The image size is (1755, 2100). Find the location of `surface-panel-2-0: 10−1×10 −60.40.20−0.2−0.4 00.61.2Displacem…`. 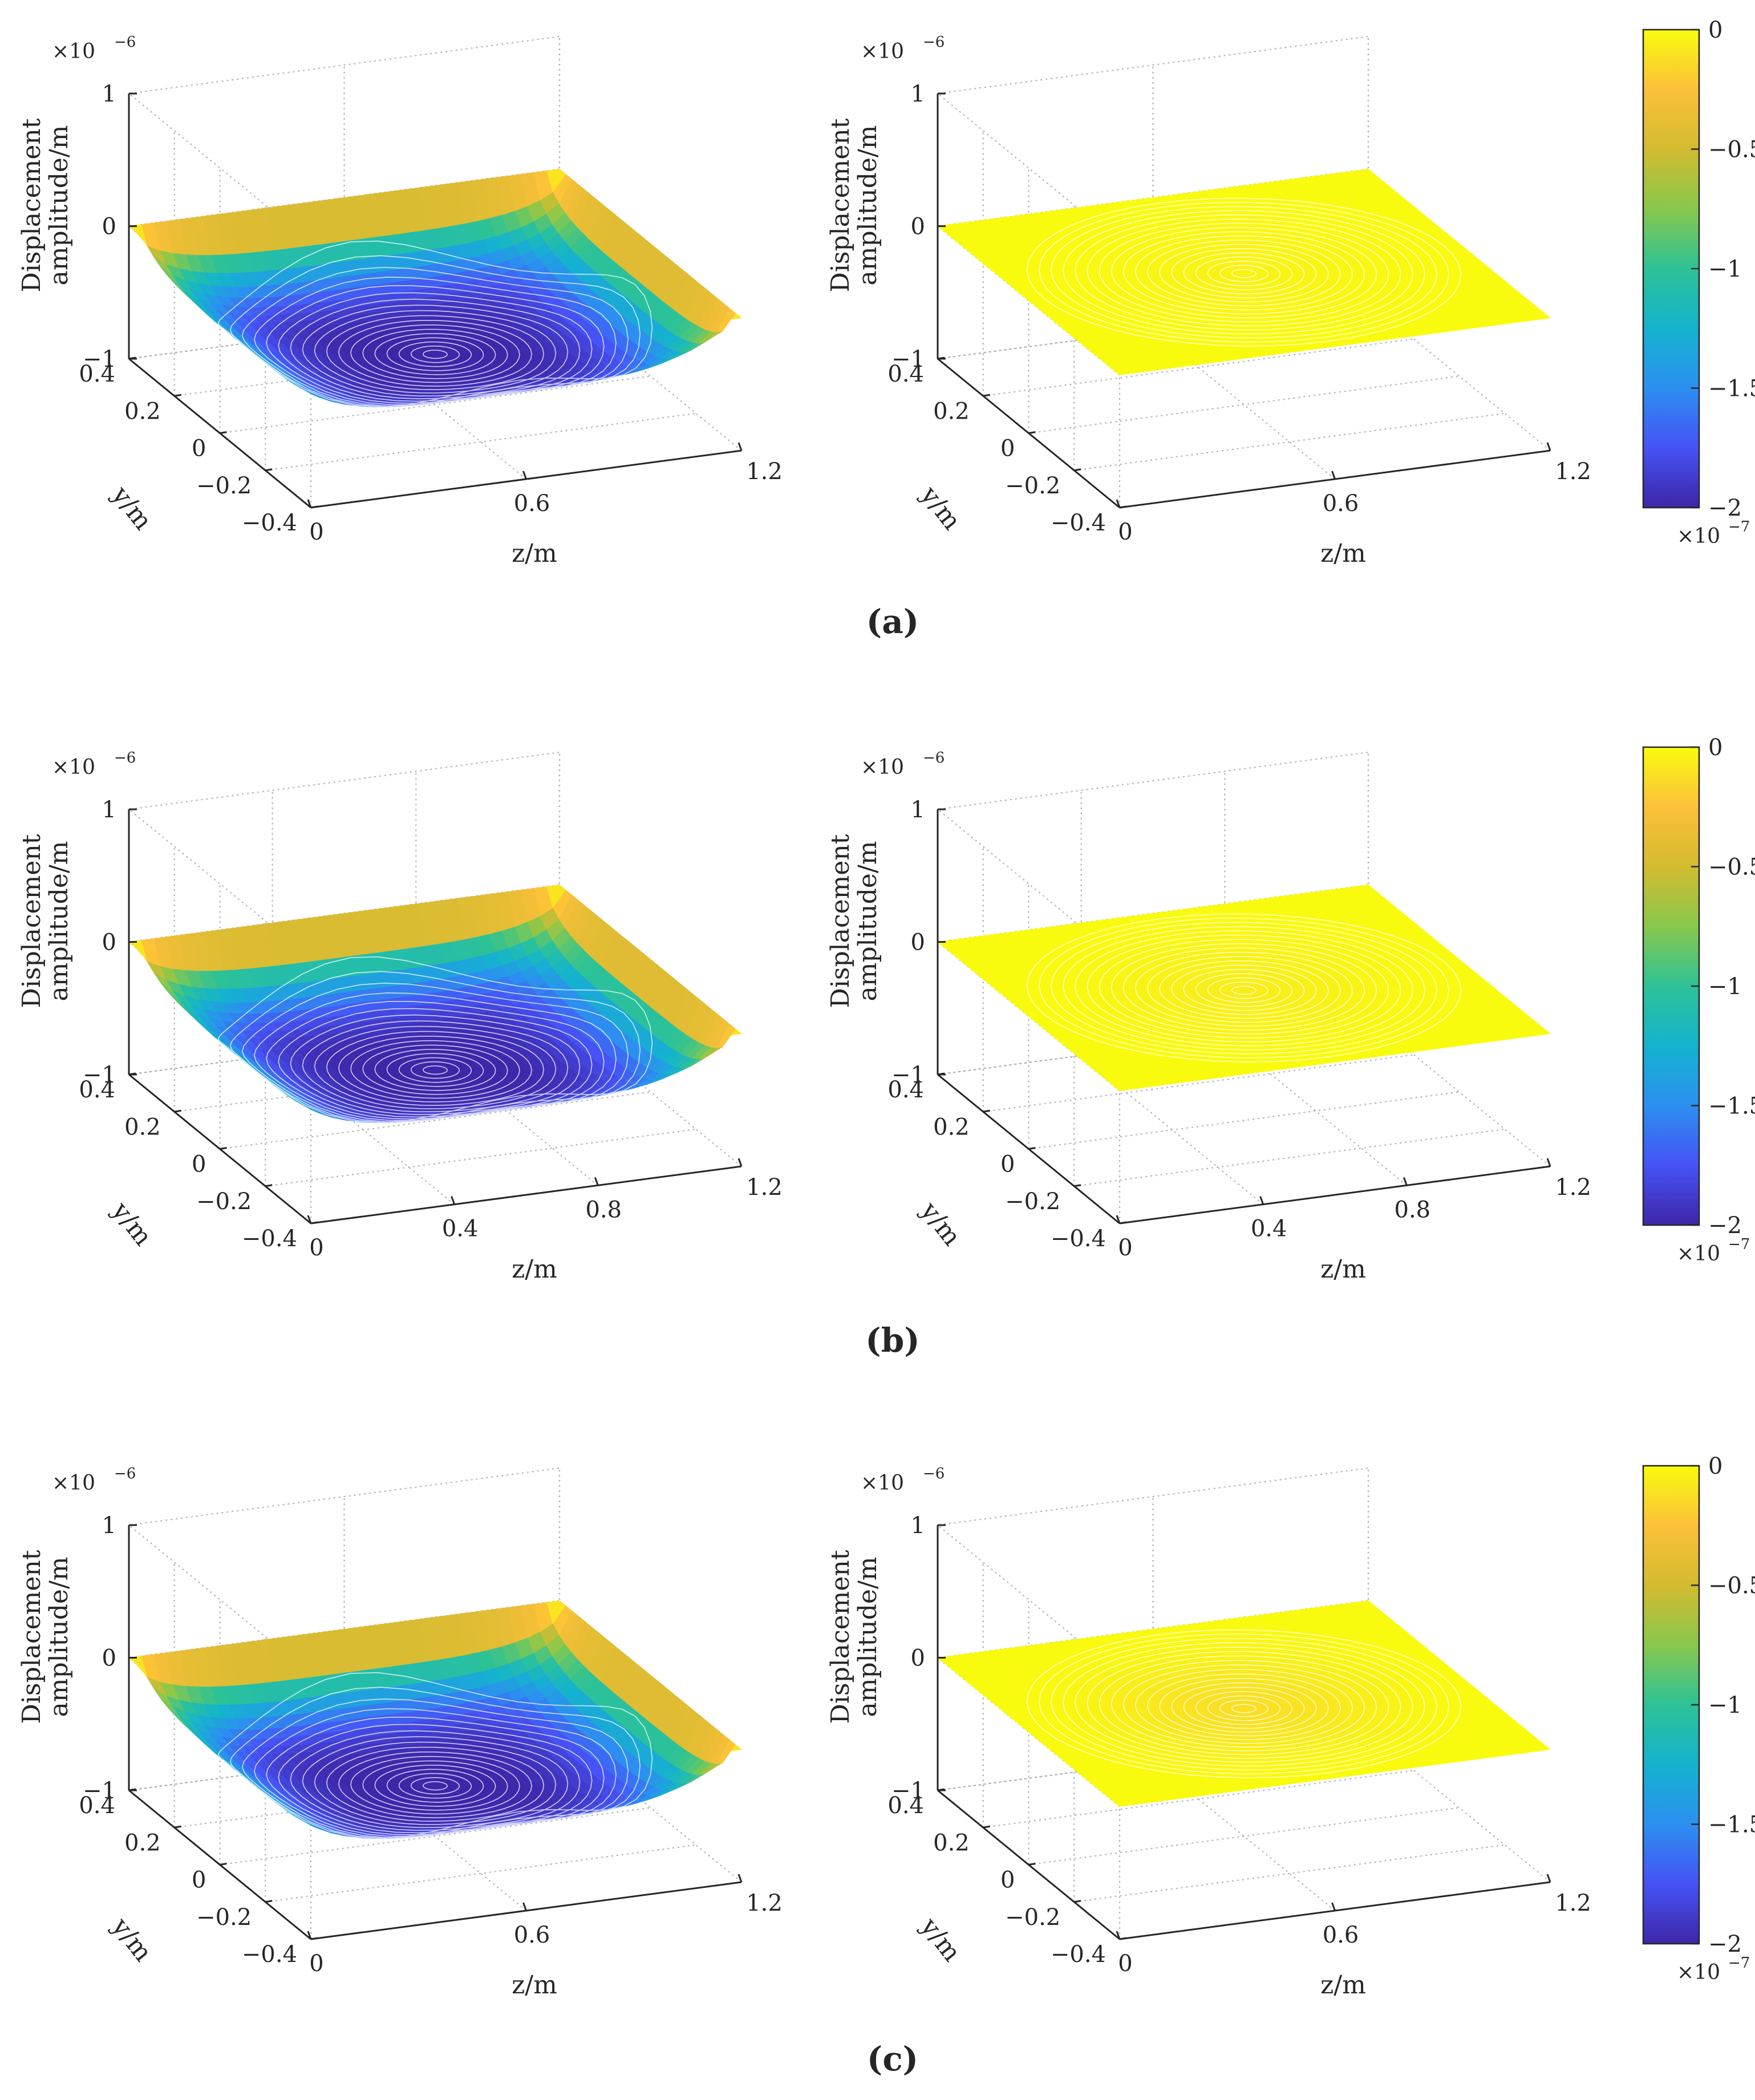

surface-panel-2-0: 10−1×10 −60.40.20−0.2−0.4 00.61.2Displacem… is located at coordinates (400, 1732).